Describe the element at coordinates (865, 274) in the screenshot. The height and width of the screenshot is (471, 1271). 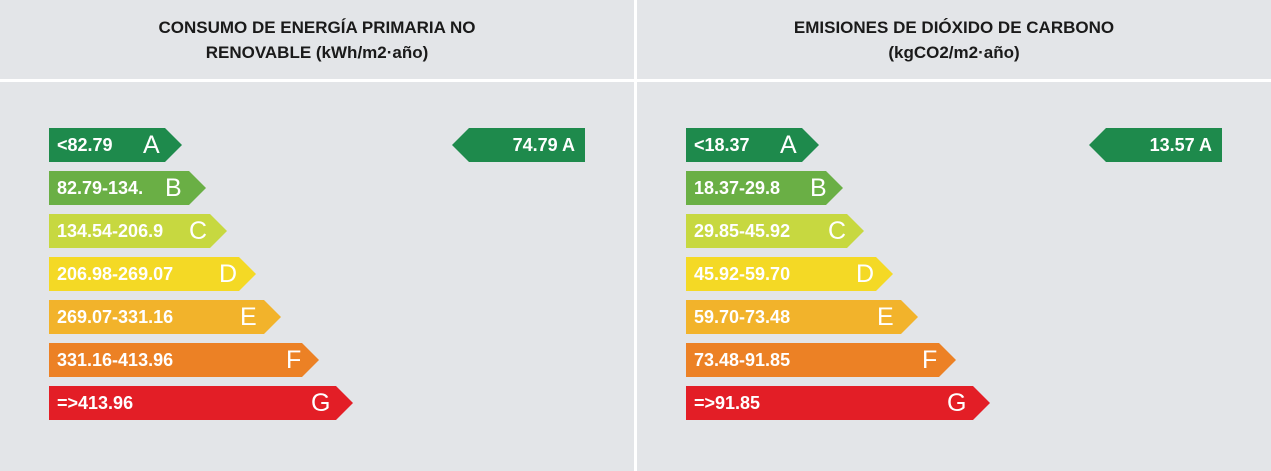
I see `emissions-band-letter: D` at that location.